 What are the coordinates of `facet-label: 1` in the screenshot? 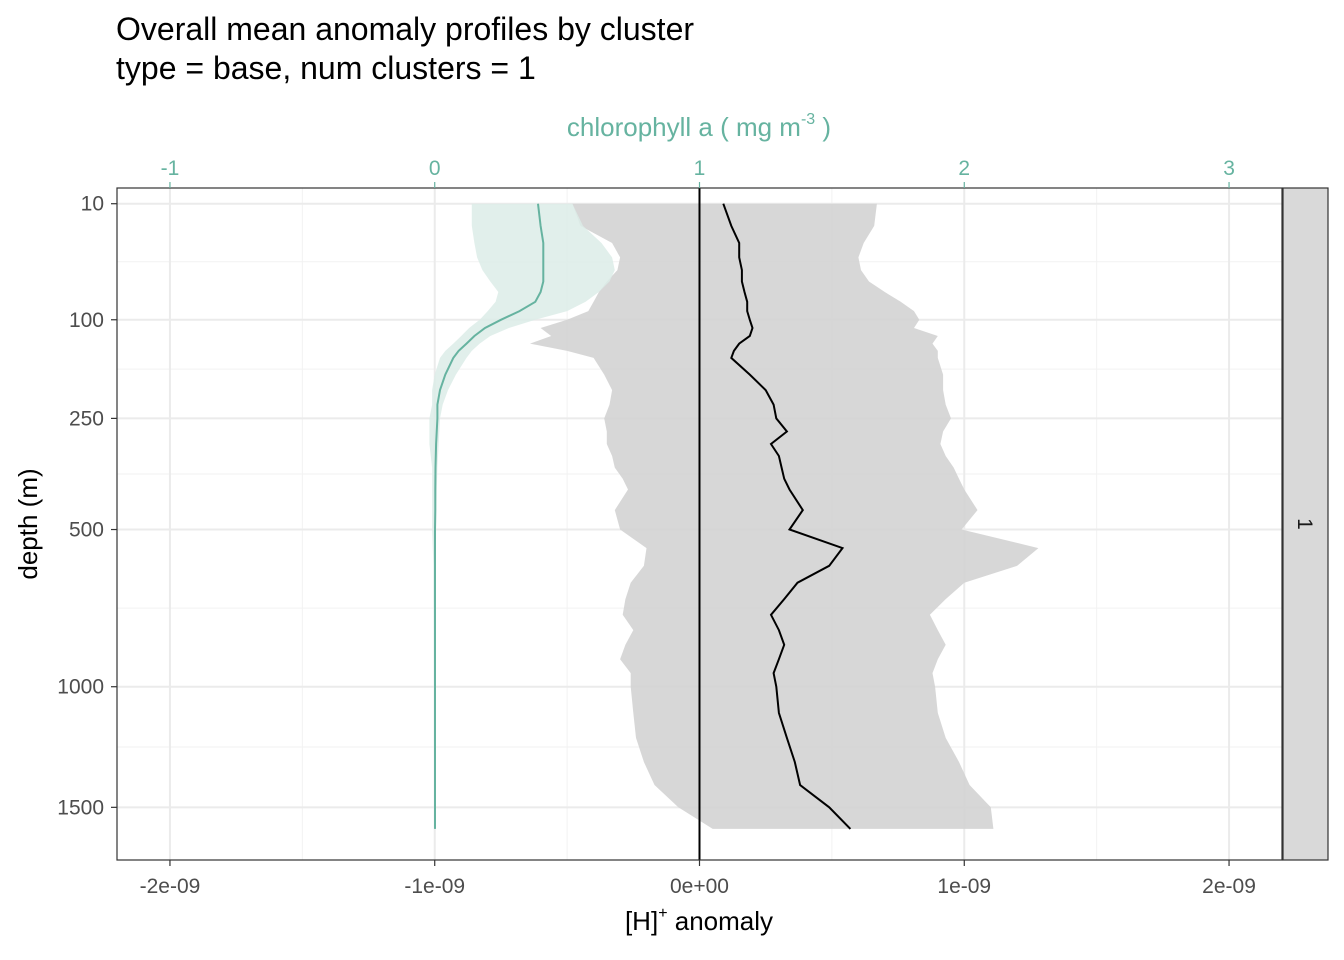 It's located at (1304, 524).